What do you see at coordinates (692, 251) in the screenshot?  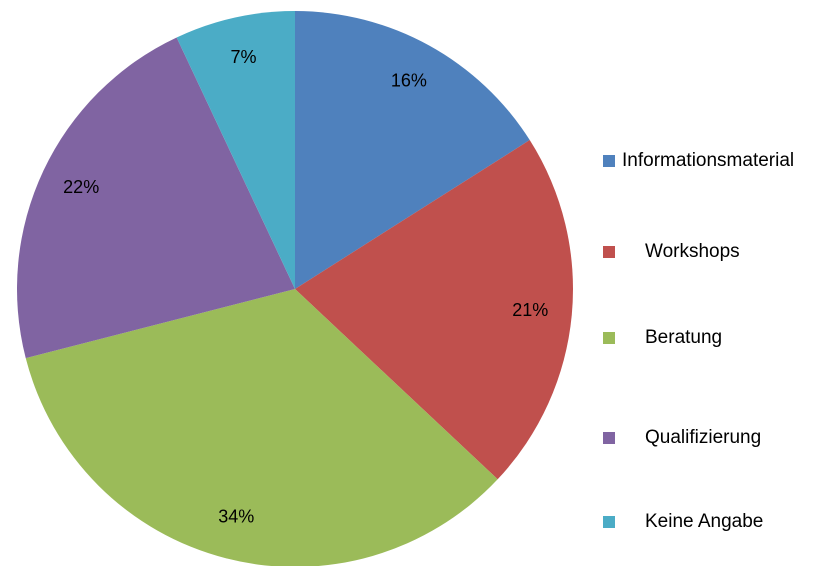 I see `legend-label: Workshops` at bounding box center [692, 251].